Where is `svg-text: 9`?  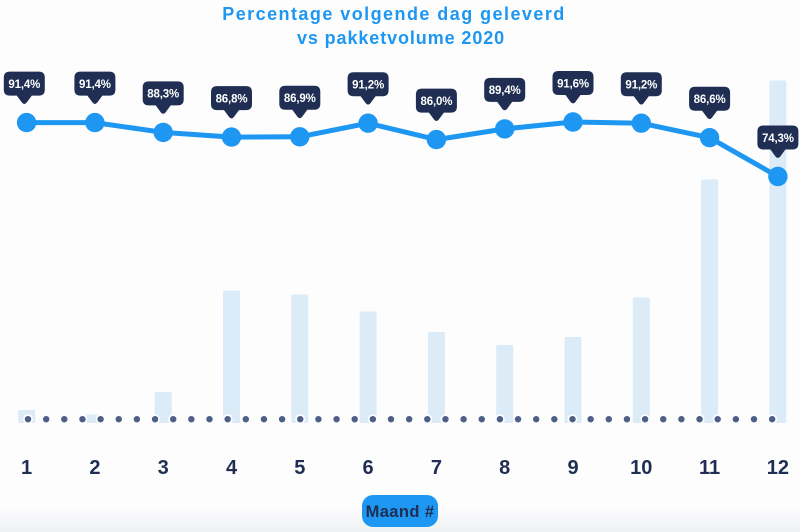
svg-text: 9 is located at coordinates (572, 468).